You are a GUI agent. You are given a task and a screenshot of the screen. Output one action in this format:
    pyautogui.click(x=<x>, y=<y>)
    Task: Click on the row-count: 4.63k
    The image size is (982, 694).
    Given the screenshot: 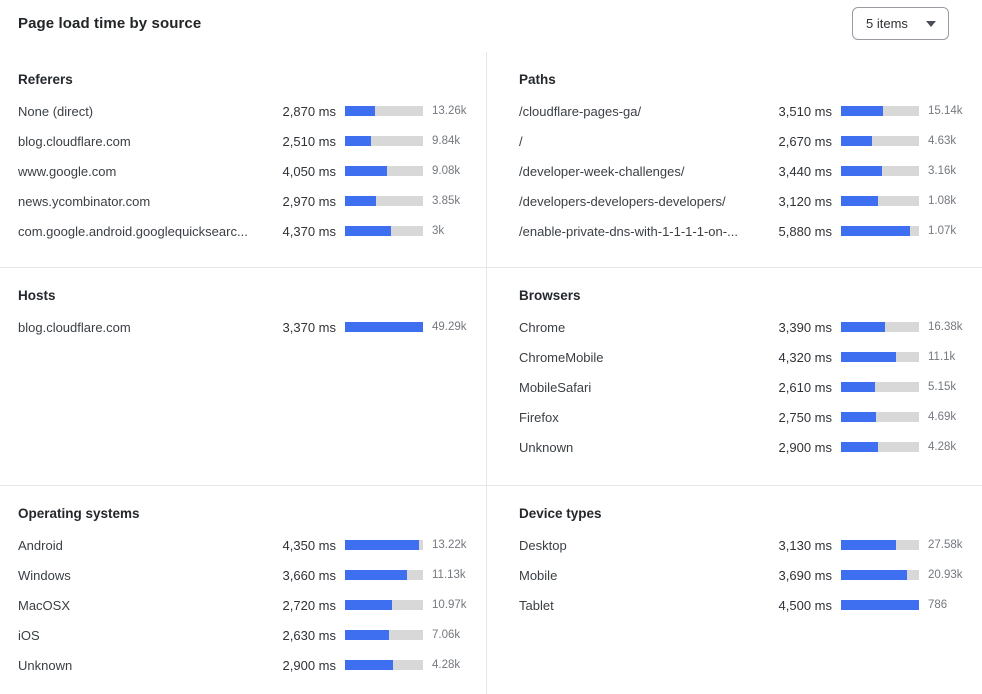 What is the action you would take?
    pyautogui.click(x=942, y=141)
    